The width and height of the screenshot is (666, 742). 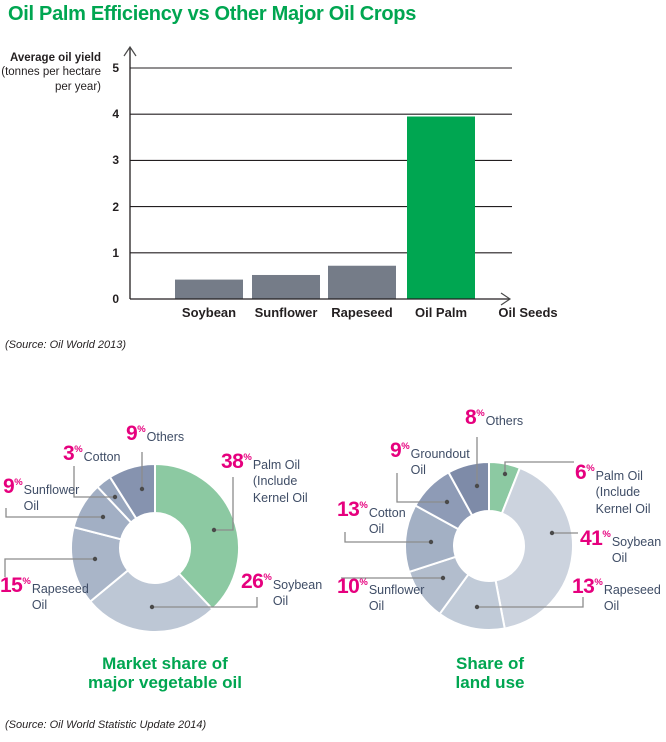 I want to click on bar-soybean, so click(x=209, y=289).